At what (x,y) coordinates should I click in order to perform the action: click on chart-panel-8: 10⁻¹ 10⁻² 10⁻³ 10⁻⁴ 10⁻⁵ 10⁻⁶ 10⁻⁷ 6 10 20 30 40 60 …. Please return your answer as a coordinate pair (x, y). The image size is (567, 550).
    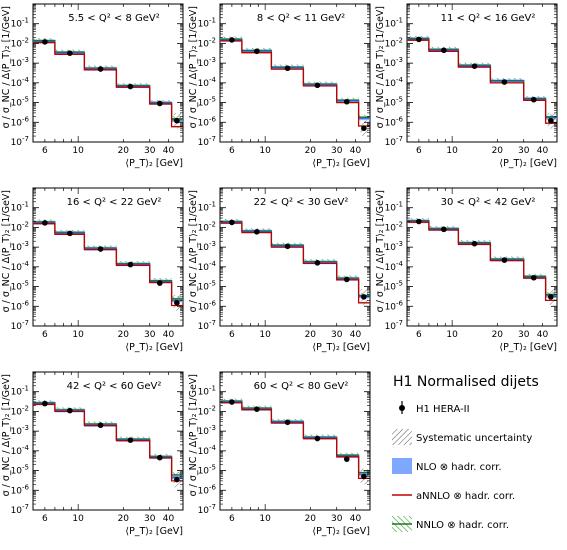
    Looking at the image, I should click on (279, 454).